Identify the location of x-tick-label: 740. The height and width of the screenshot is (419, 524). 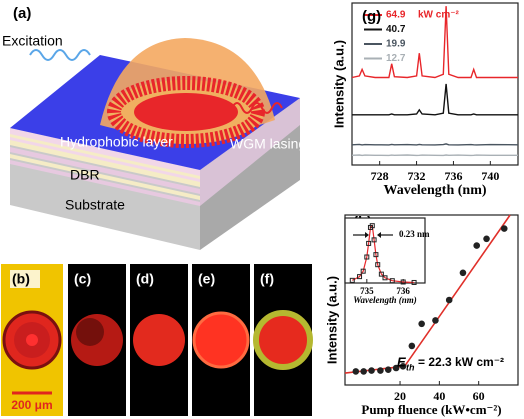
(490, 176).